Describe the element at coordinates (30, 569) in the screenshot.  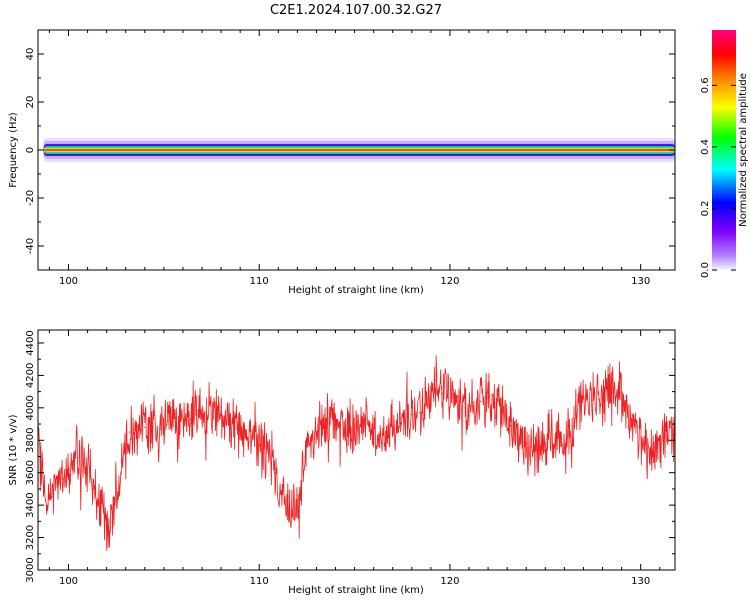
I see `snr-y-tick-label: 3000` at that location.